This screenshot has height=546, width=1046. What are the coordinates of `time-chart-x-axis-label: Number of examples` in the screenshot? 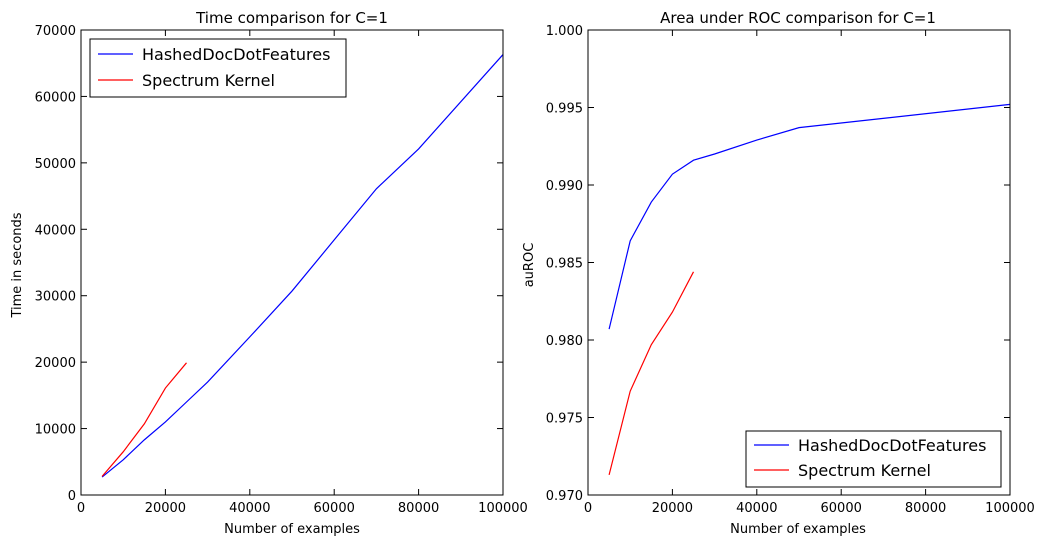 It's located at (292, 529).